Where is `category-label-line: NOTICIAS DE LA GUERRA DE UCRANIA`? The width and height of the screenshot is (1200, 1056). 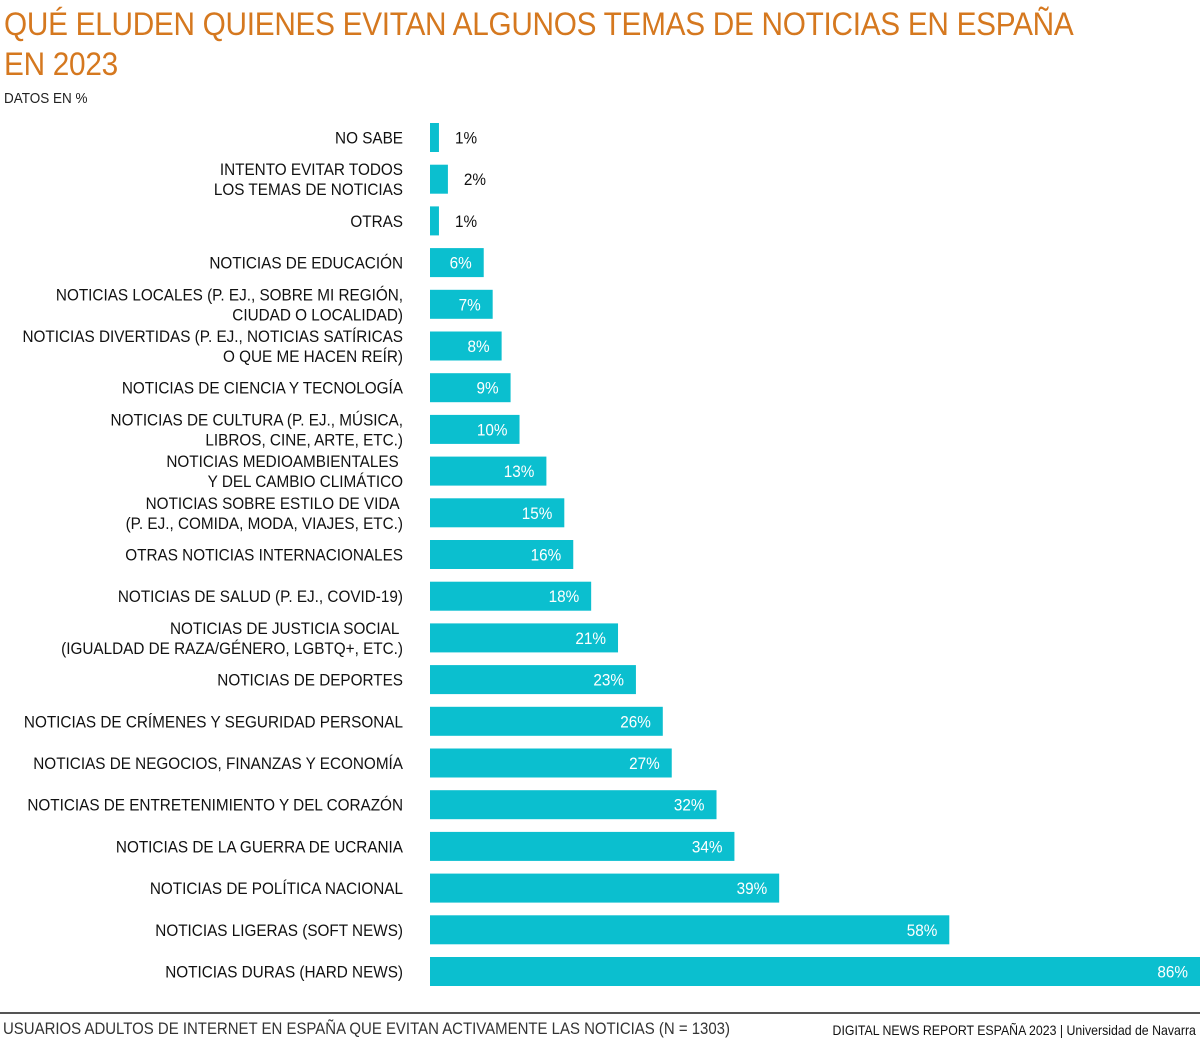
category-label-line: NOTICIAS DE LA GUERRA DE UCRANIA is located at coordinates (259, 847).